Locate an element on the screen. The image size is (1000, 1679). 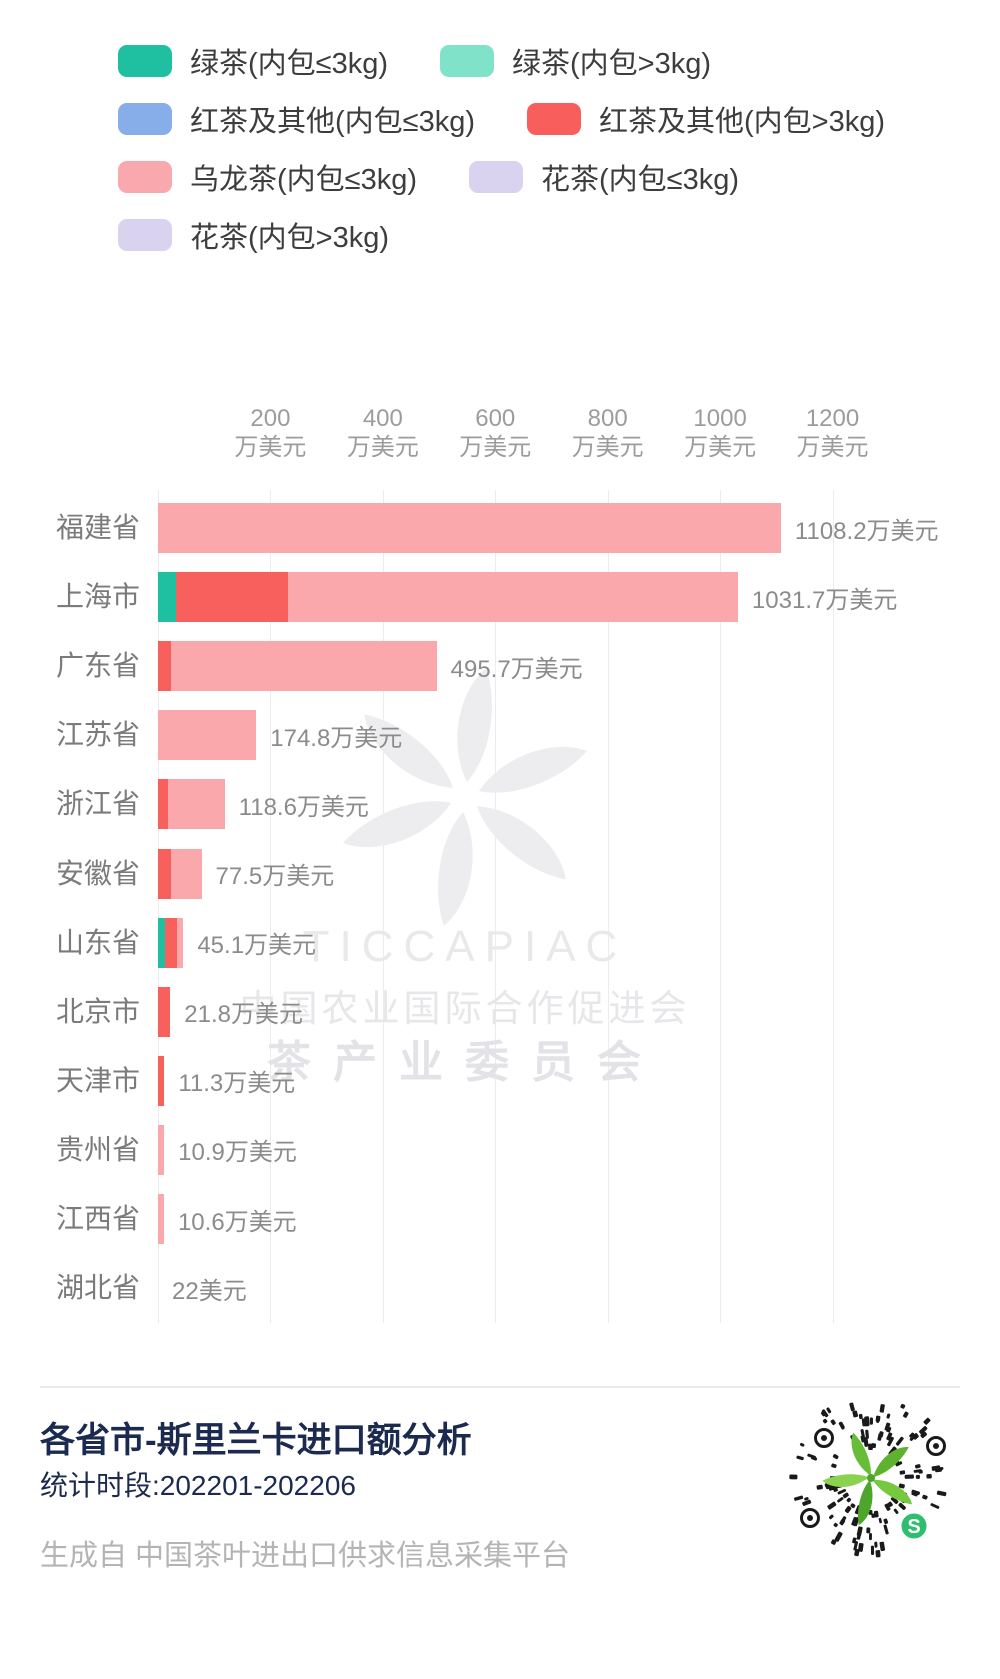
bar-安徽省 is located at coordinates (180, 873).